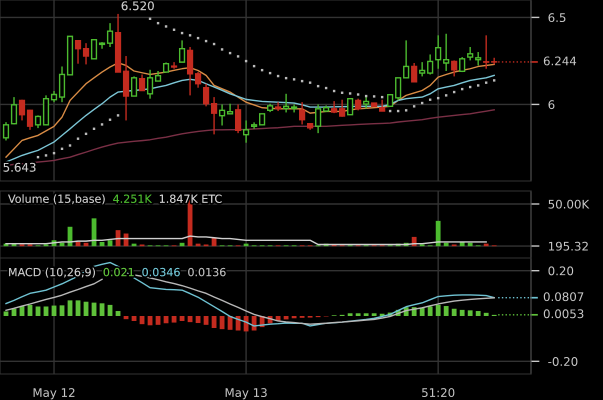 The image size is (603, 400). What do you see at coordinates (161, 272) in the screenshot?
I see `annotation: 0.0346` at bounding box center [161, 272].